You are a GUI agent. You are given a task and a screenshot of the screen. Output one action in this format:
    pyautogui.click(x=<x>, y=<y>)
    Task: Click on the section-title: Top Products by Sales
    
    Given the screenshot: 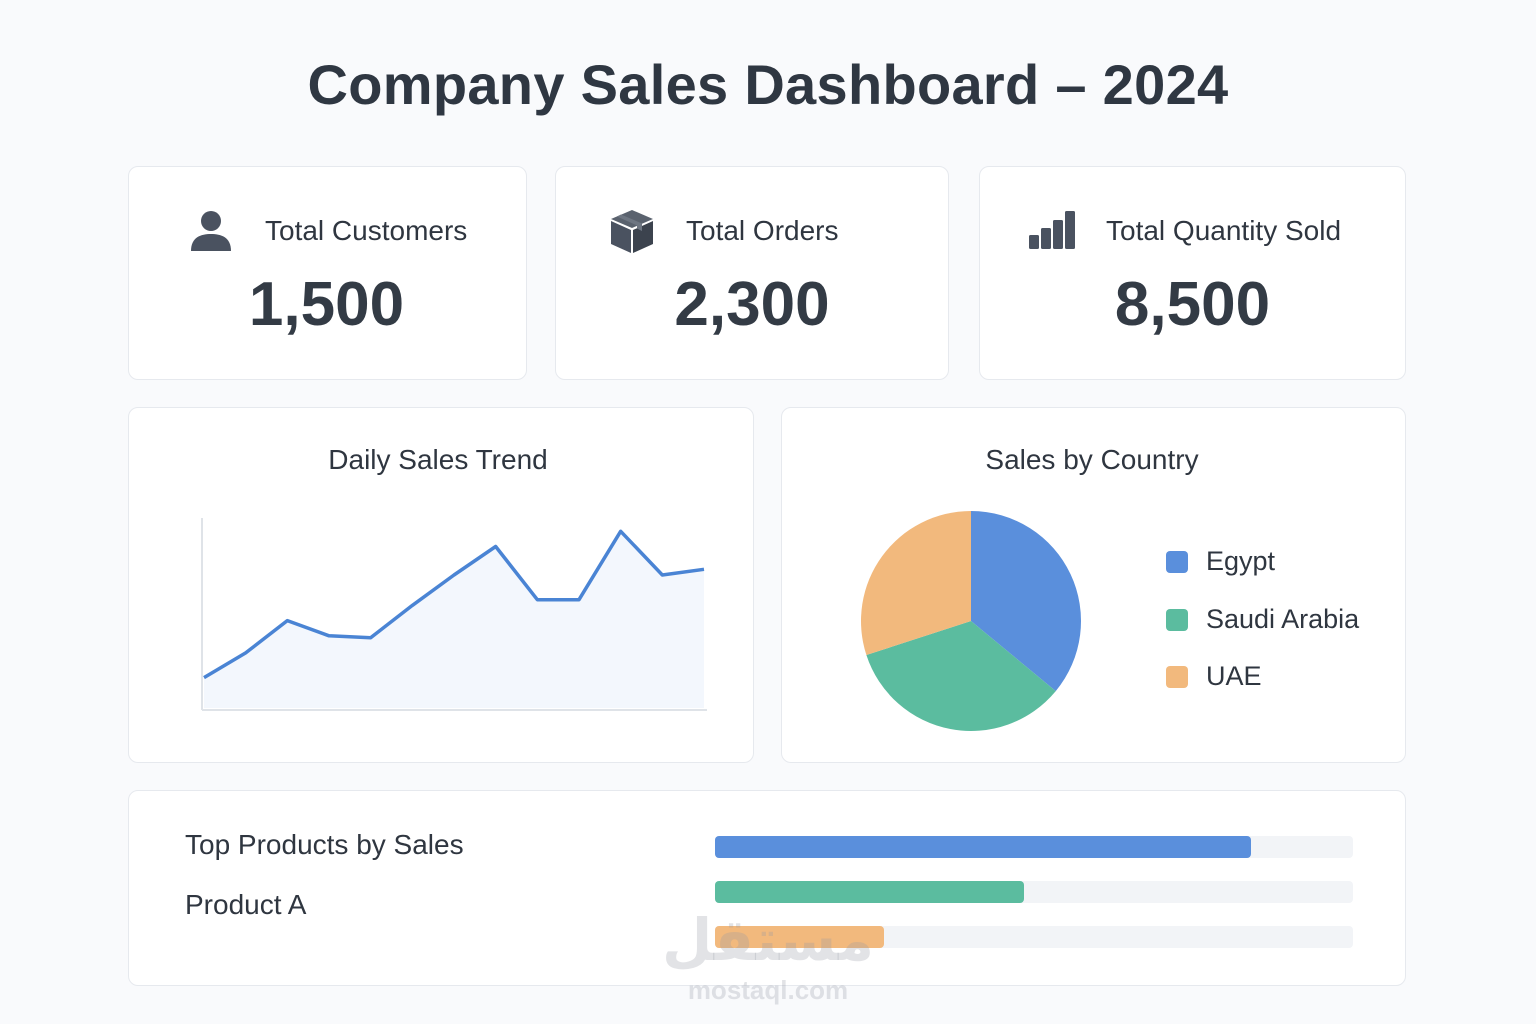 What is the action you would take?
    pyautogui.click(x=324, y=844)
    